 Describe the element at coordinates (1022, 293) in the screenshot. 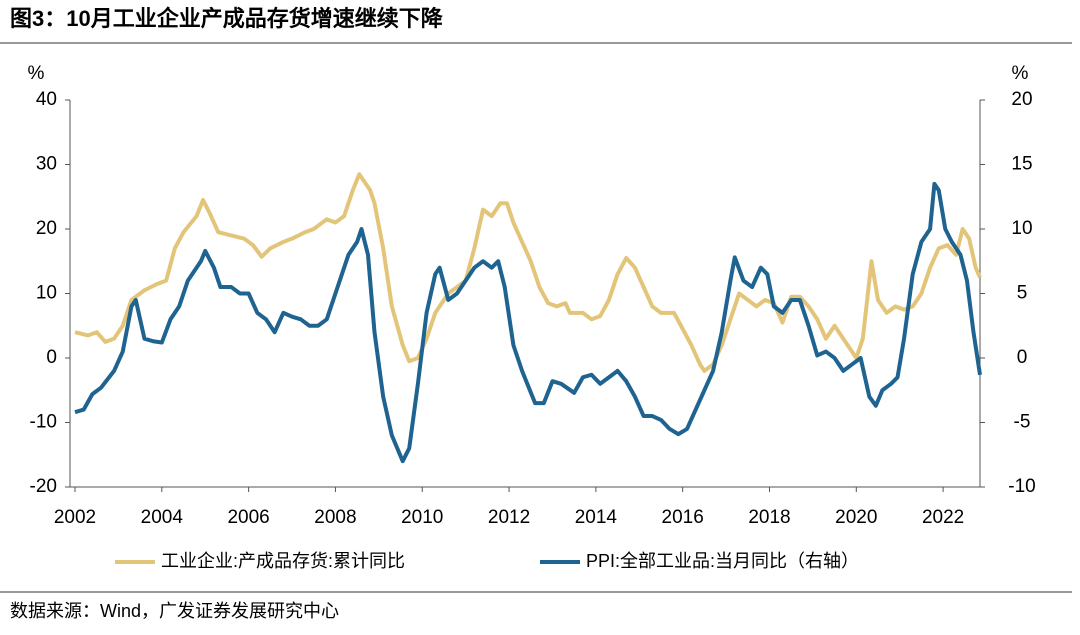

I see `y2-tick-label: 5` at that location.